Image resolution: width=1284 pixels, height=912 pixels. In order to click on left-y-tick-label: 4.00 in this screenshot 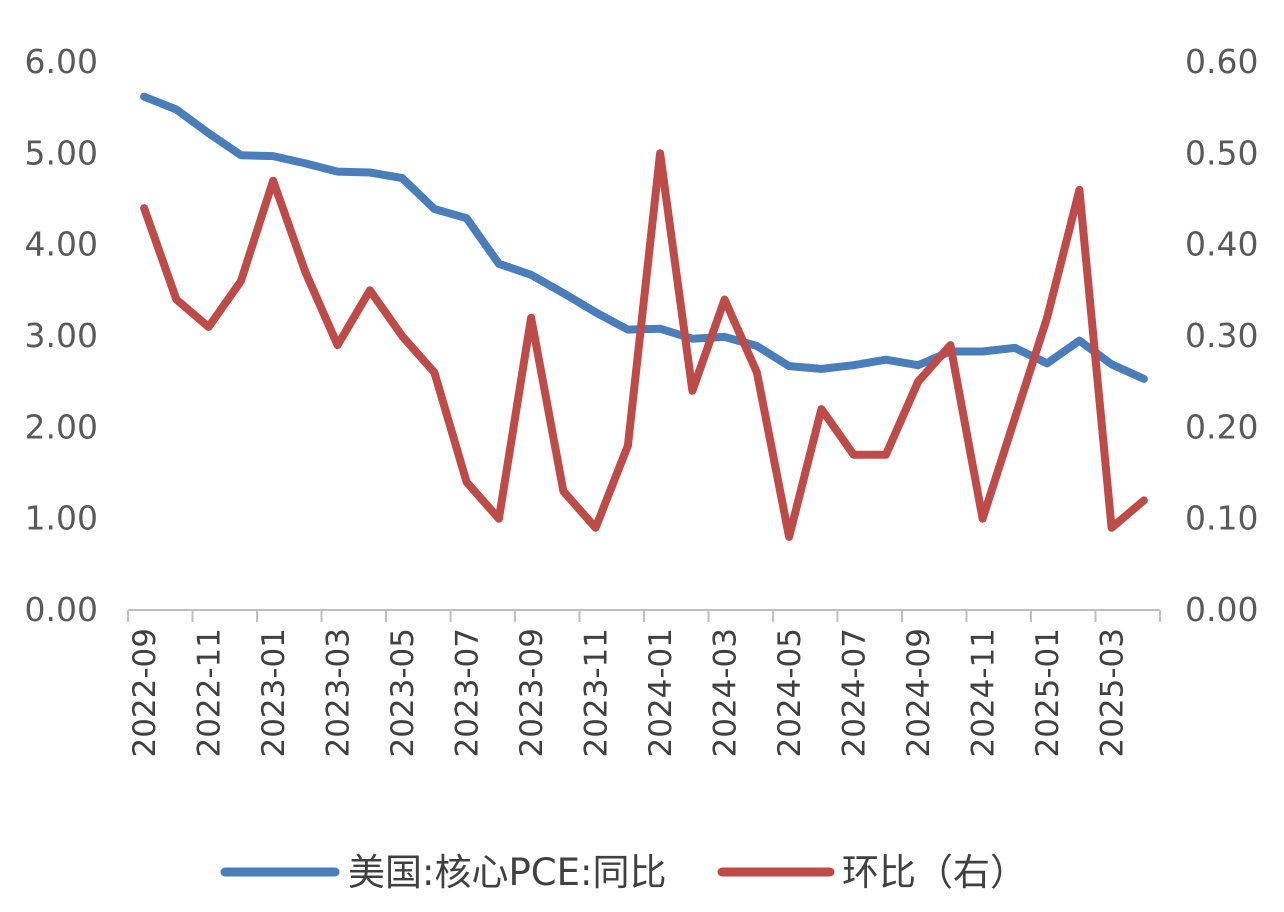, I will do `click(61, 244)`.